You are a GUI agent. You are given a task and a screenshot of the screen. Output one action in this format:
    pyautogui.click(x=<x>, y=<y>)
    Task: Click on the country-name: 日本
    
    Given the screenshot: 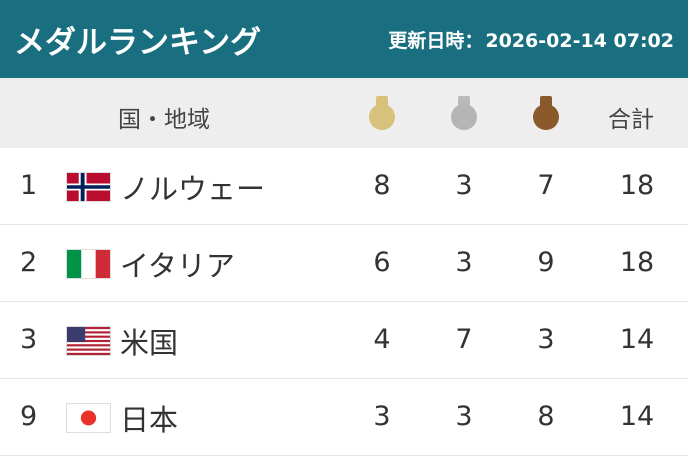 What is the action you would take?
    pyautogui.click(x=149, y=420)
    